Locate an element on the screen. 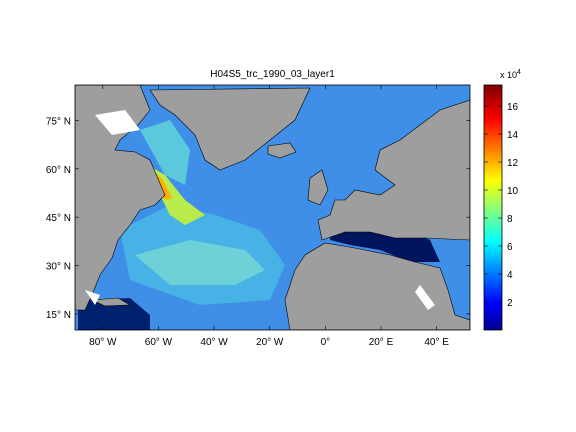 This screenshot has height=432, width=576. missing-data-gulf is located at coordinates (92, 297).